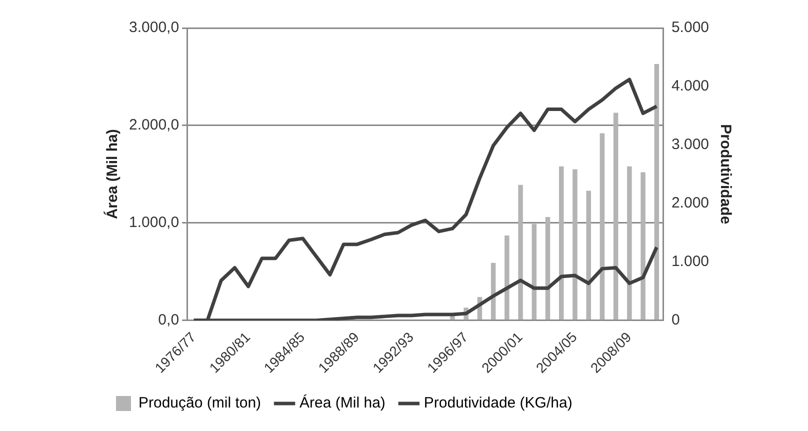  I want to click on y2-tick-label: 3.000, so click(690, 145).